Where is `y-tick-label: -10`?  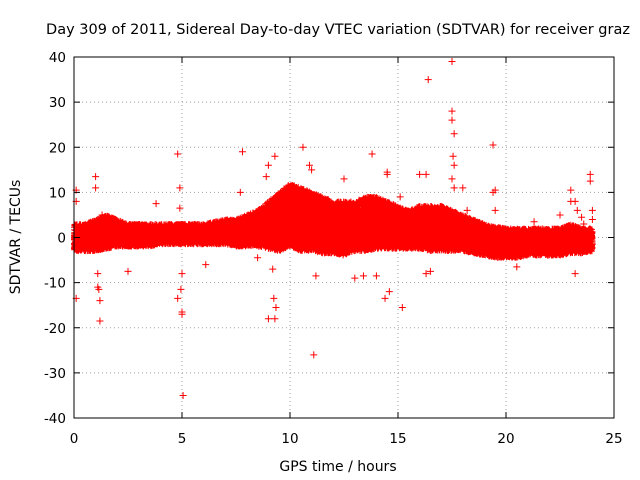
y-tick-label: -10 is located at coordinates (55, 284).